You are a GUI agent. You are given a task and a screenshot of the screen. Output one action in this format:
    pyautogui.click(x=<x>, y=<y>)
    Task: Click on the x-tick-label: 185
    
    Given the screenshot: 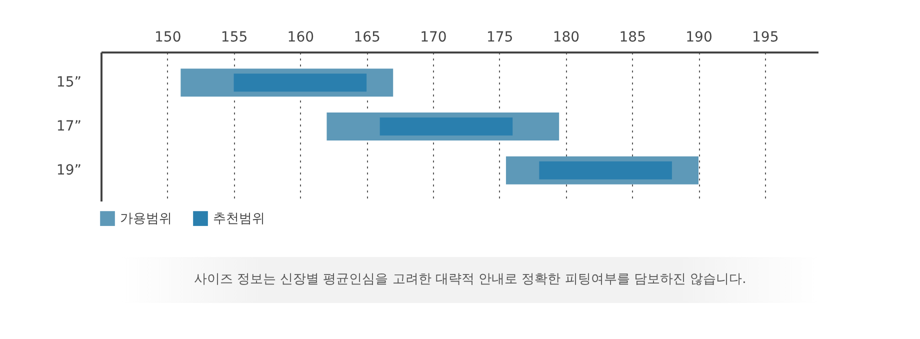 What is the action you would take?
    pyautogui.click(x=632, y=38)
    